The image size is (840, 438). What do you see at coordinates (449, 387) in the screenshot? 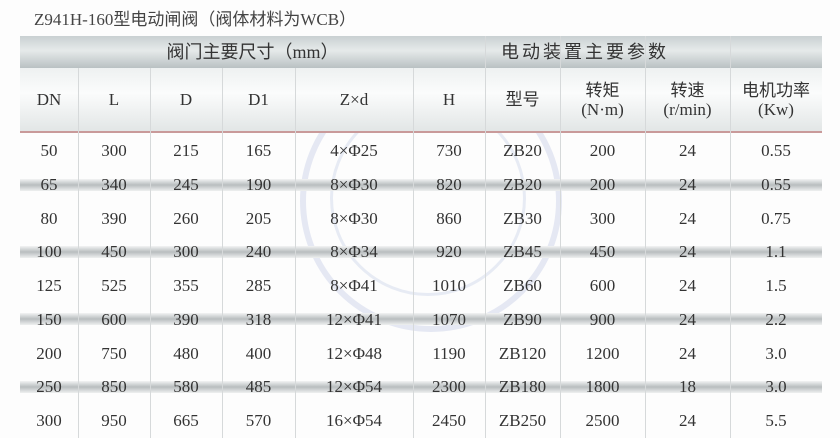
I see `table-cell: 2300` at bounding box center [449, 387].